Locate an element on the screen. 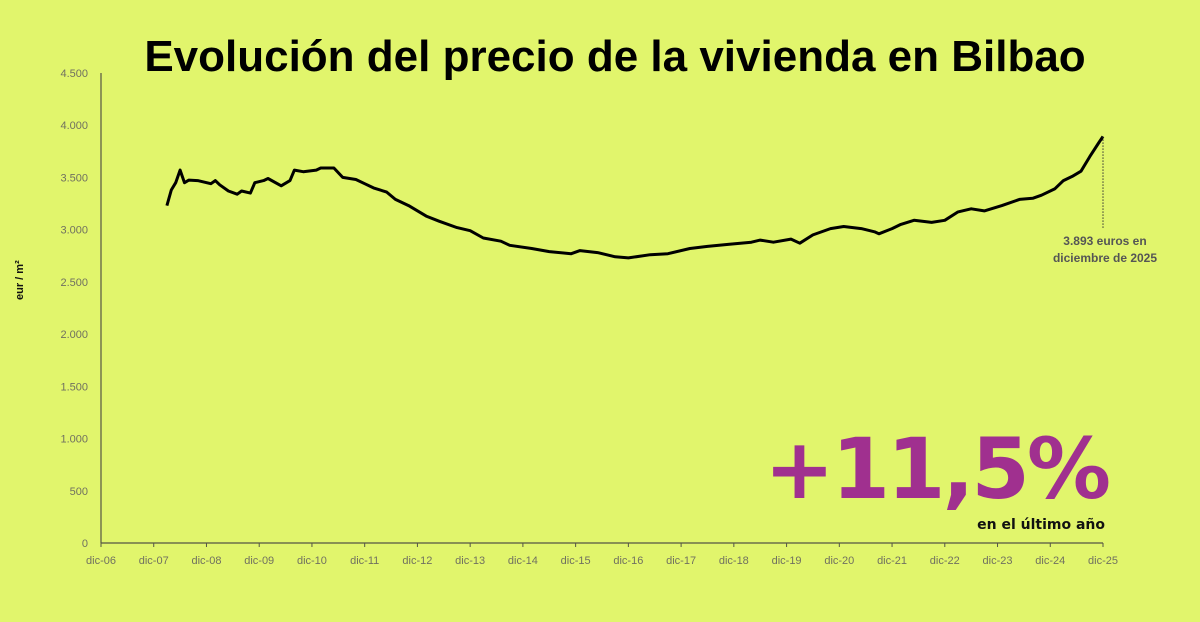 This screenshot has height=622, width=1200. last-value-line2: diciembre de 2025 is located at coordinates (1105, 258).